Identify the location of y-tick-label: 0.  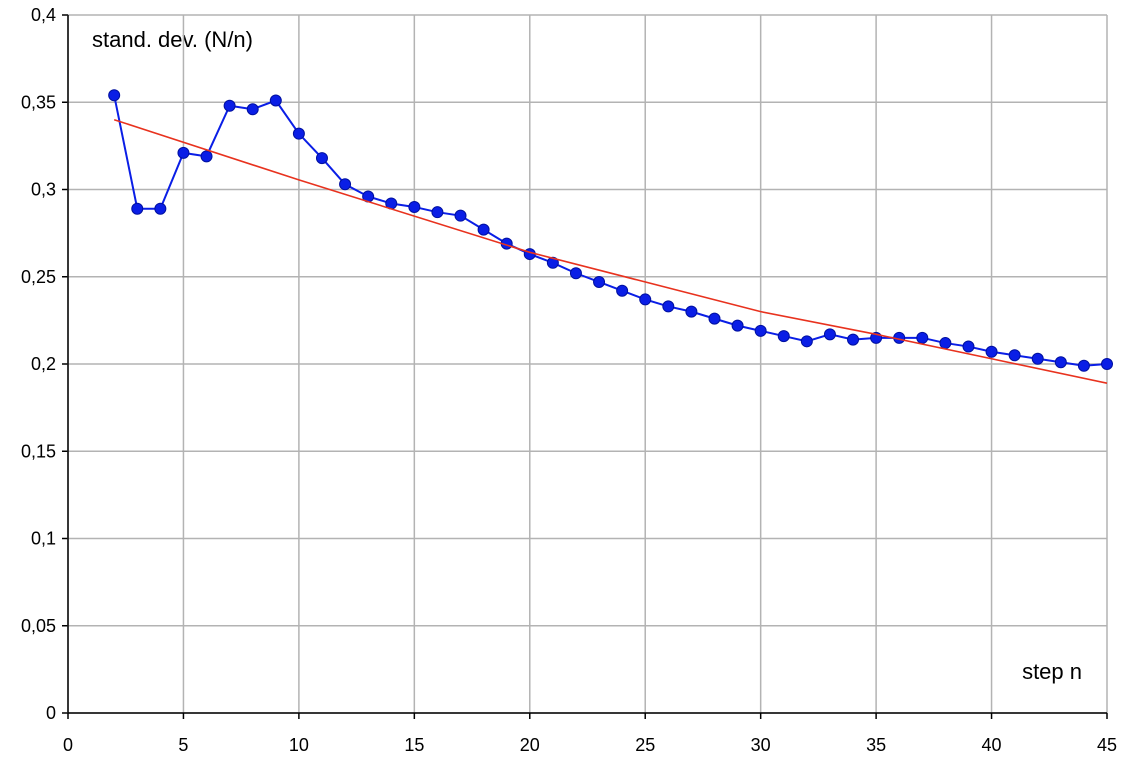
(51, 713).